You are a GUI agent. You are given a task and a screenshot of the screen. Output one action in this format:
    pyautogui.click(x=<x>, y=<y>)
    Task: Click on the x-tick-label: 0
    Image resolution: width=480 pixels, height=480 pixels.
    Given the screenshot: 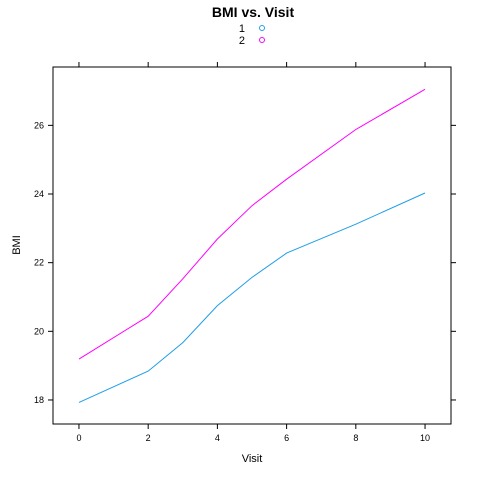 What is the action you would take?
    pyautogui.click(x=78, y=438)
    